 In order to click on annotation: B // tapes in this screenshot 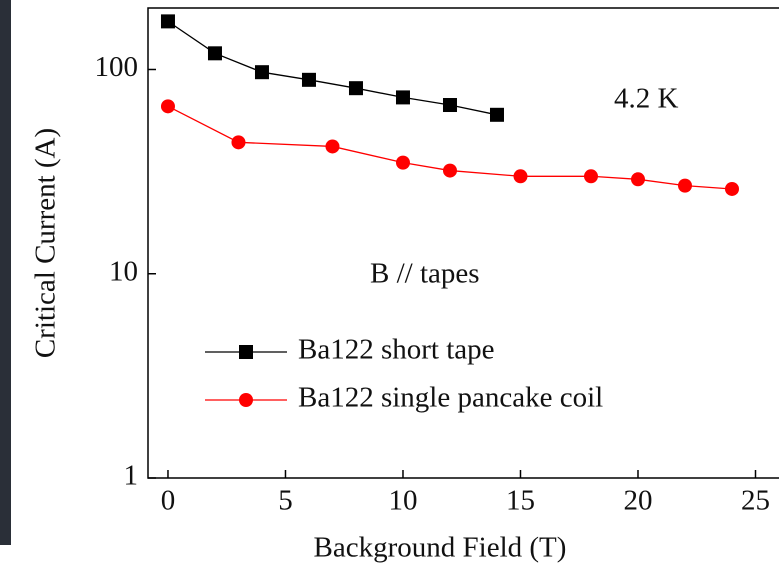, I will do `click(425, 274)`.